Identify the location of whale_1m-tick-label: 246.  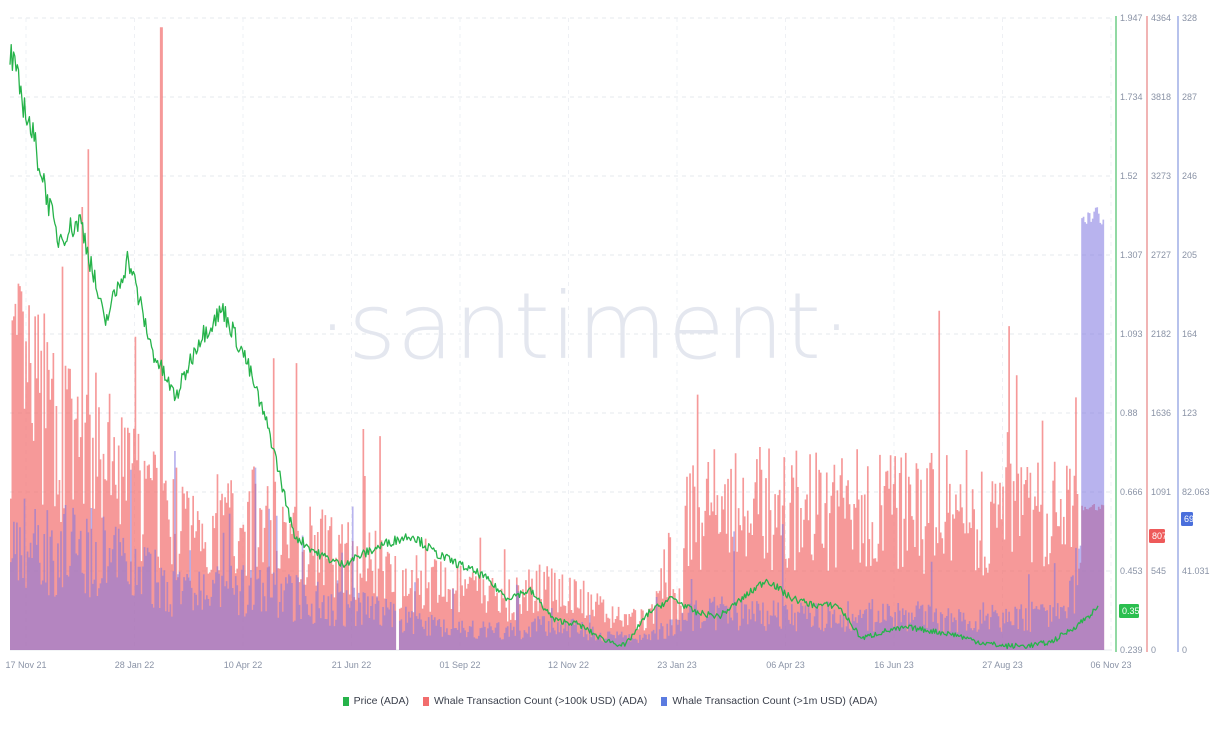
(1189, 176).